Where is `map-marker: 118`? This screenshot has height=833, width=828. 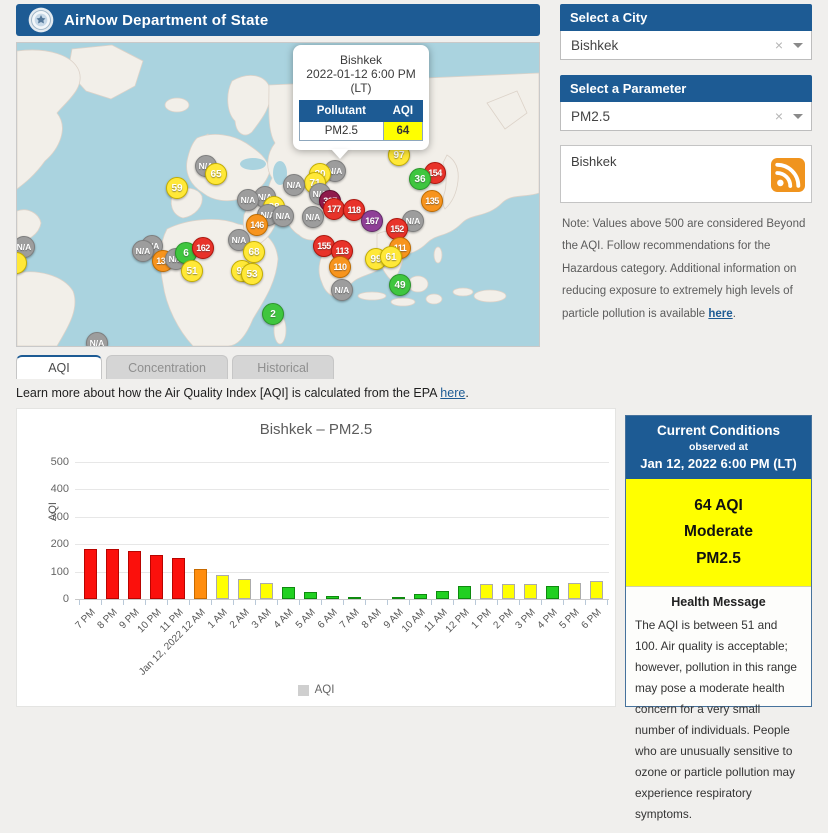 map-marker: 118 is located at coordinates (354, 210).